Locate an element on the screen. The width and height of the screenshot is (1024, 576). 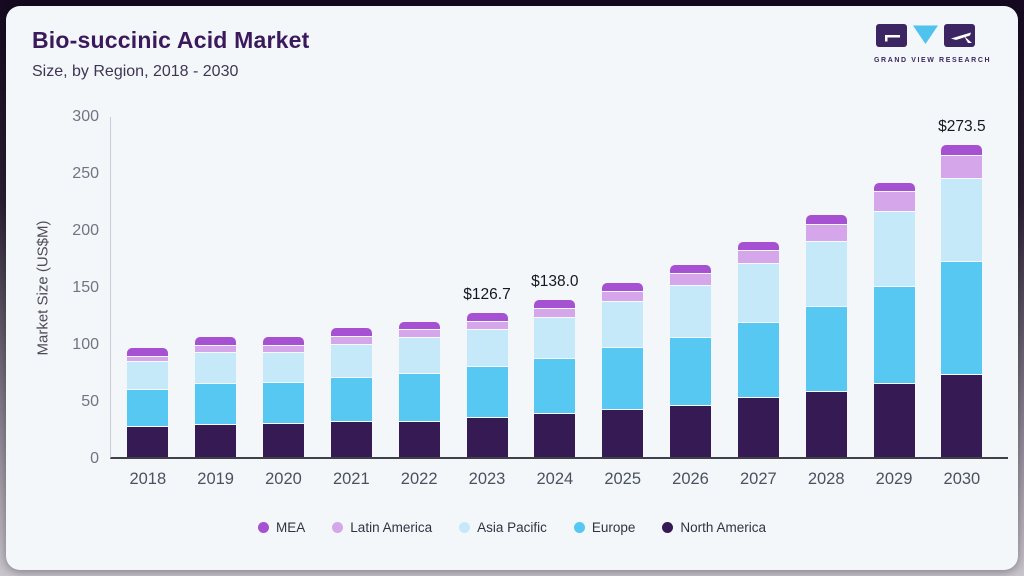
bar-2027 is located at coordinates (758, 349).